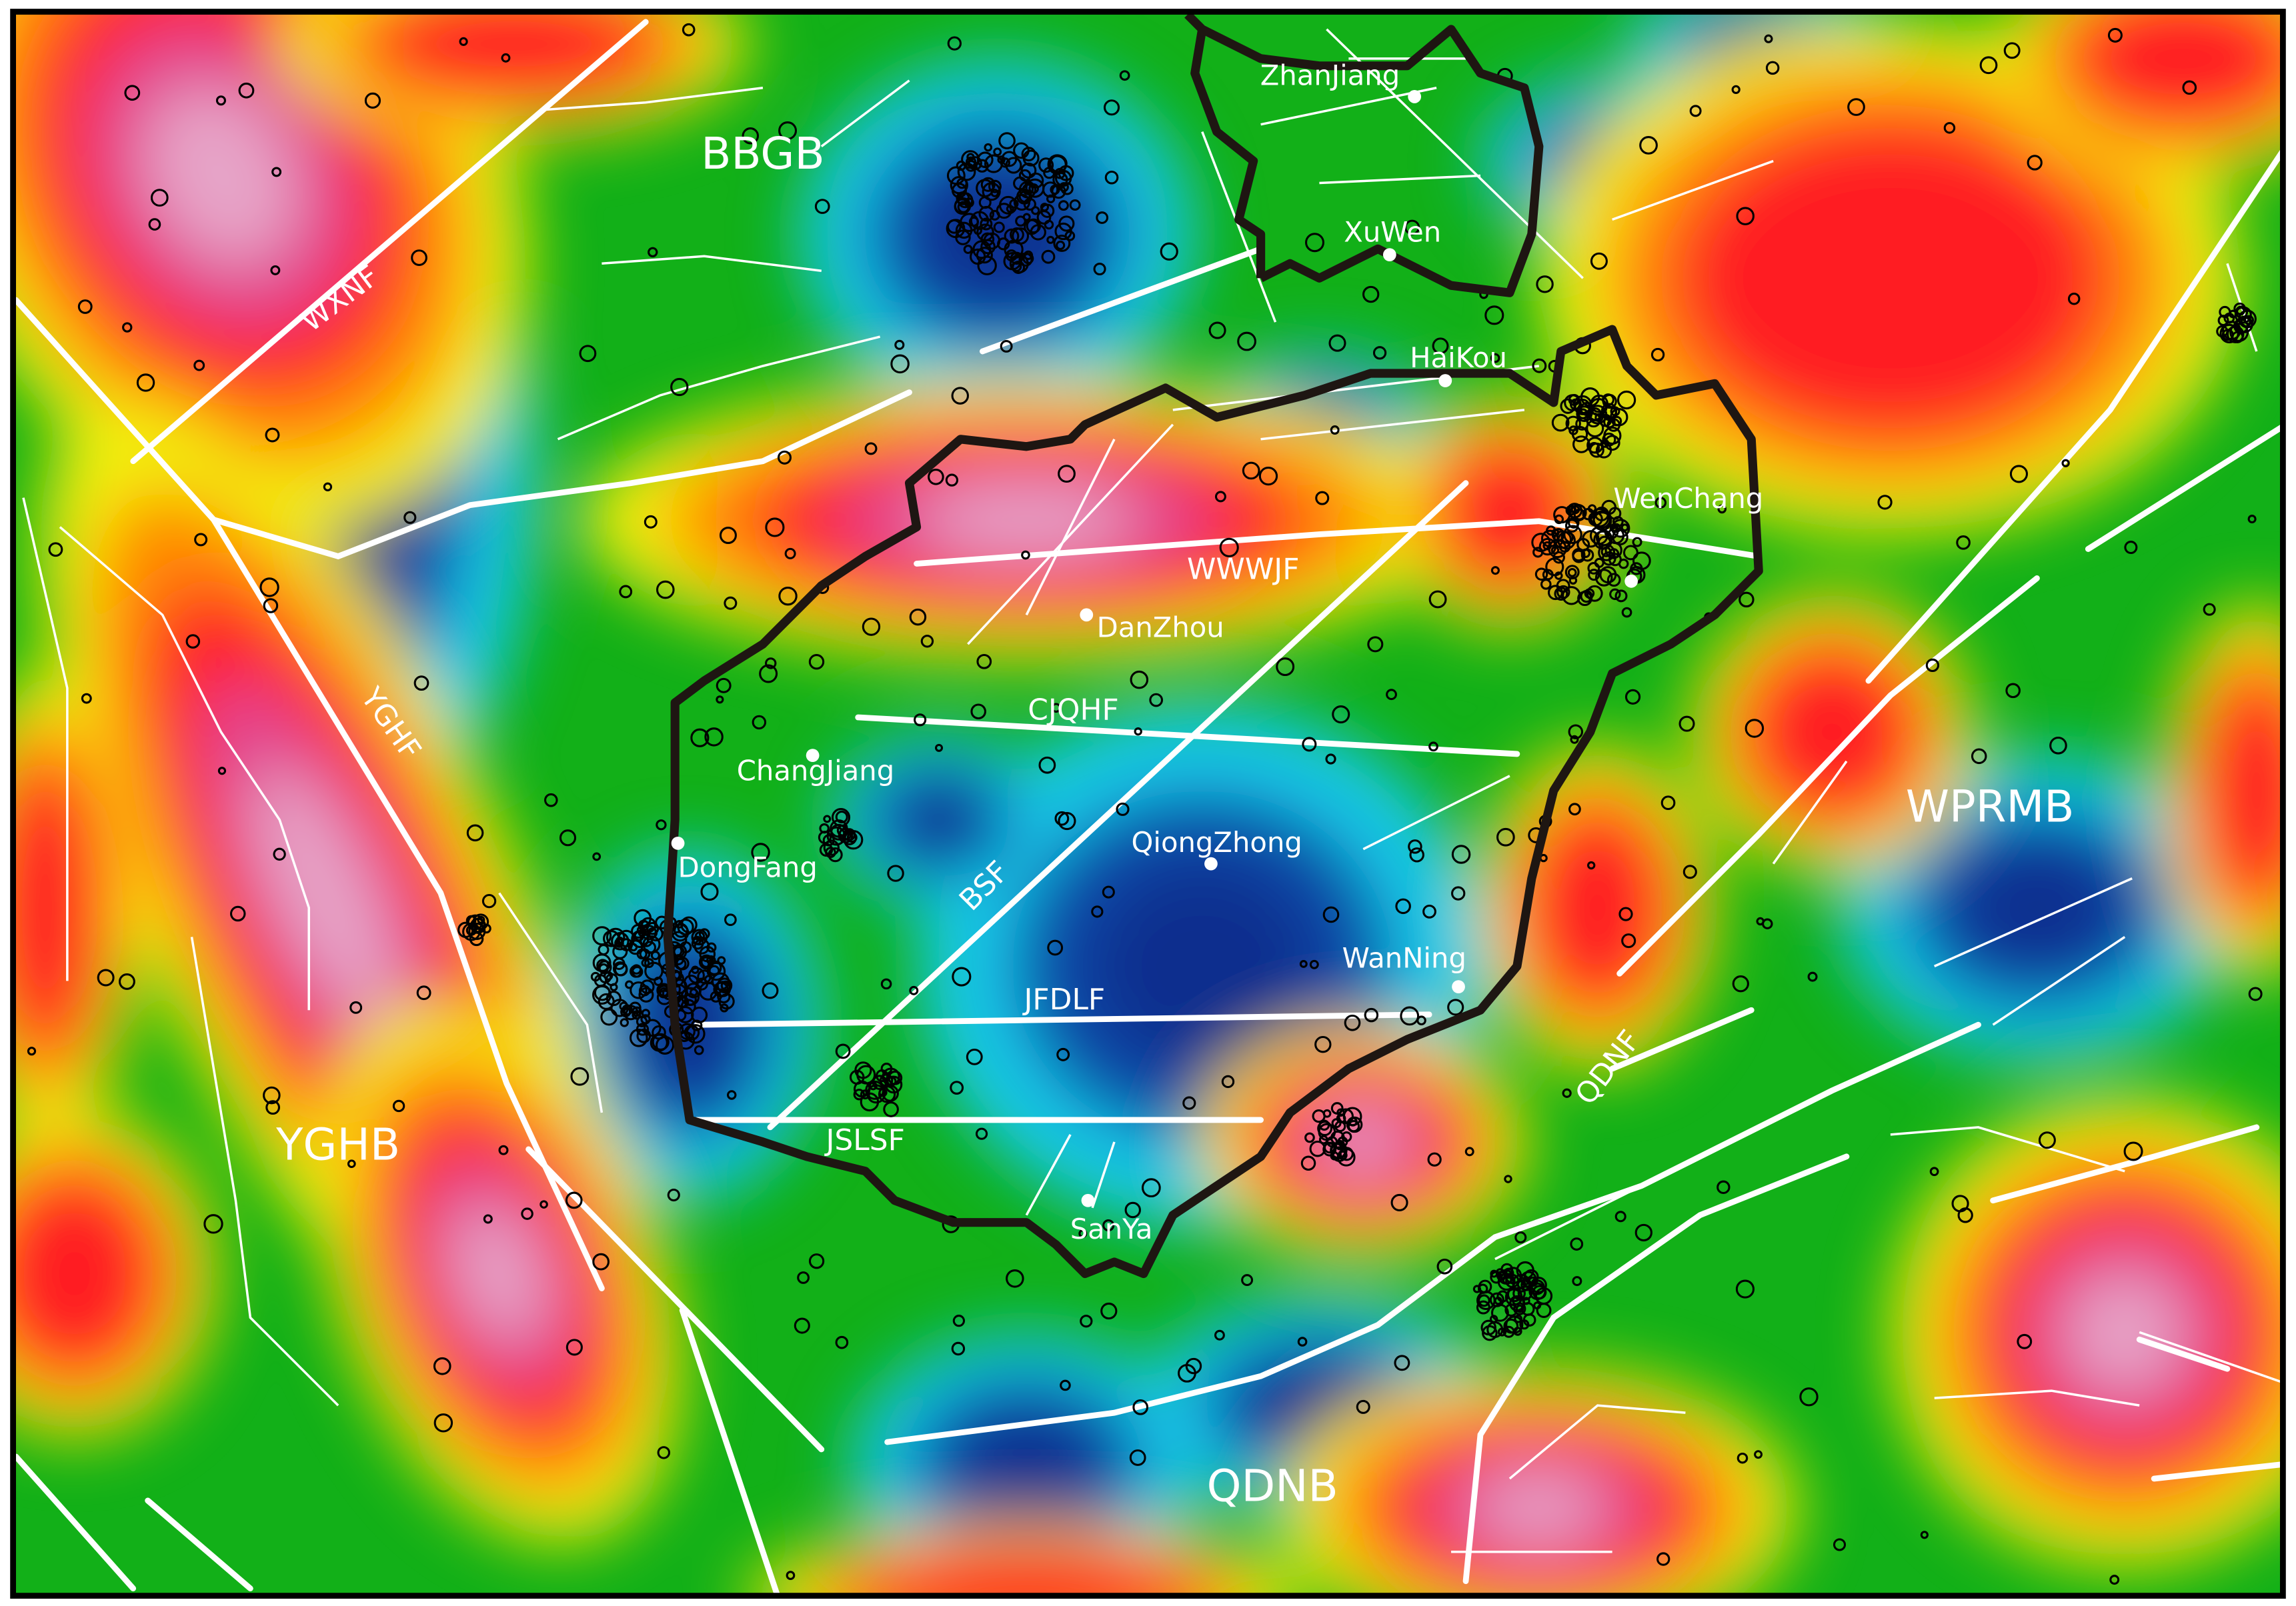 The height and width of the screenshot is (1606, 2296). What do you see at coordinates (1392, 231) in the screenshot?
I see `city-label: XuWen` at bounding box center [1392, 231].